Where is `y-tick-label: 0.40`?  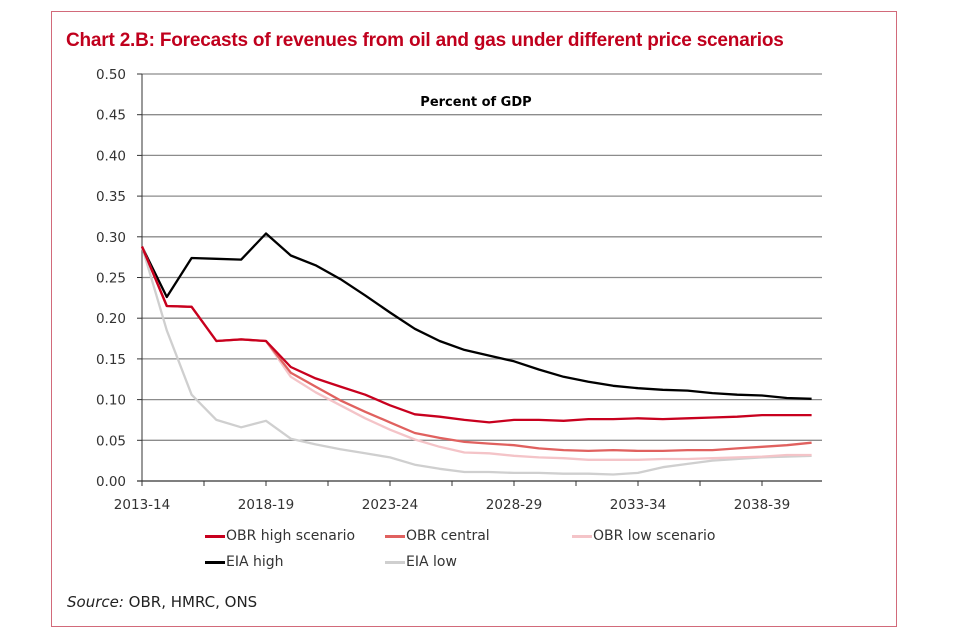 y-tick-label: 0.40 is located at coordinates (111, 156).